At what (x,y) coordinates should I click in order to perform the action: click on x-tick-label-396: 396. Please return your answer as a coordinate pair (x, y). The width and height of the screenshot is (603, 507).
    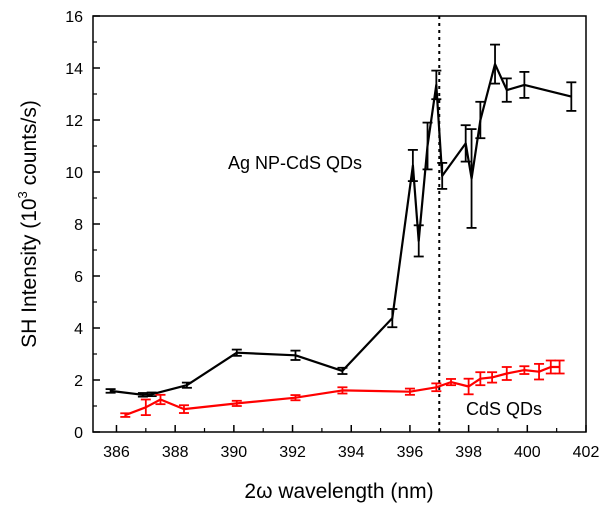
    Looking at the image, I should click on (410, 452).